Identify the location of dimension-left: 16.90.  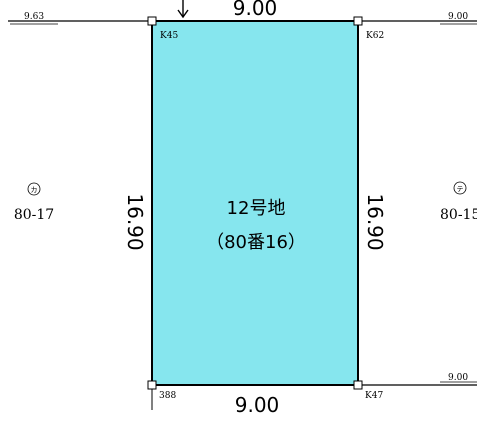
(135, 221).